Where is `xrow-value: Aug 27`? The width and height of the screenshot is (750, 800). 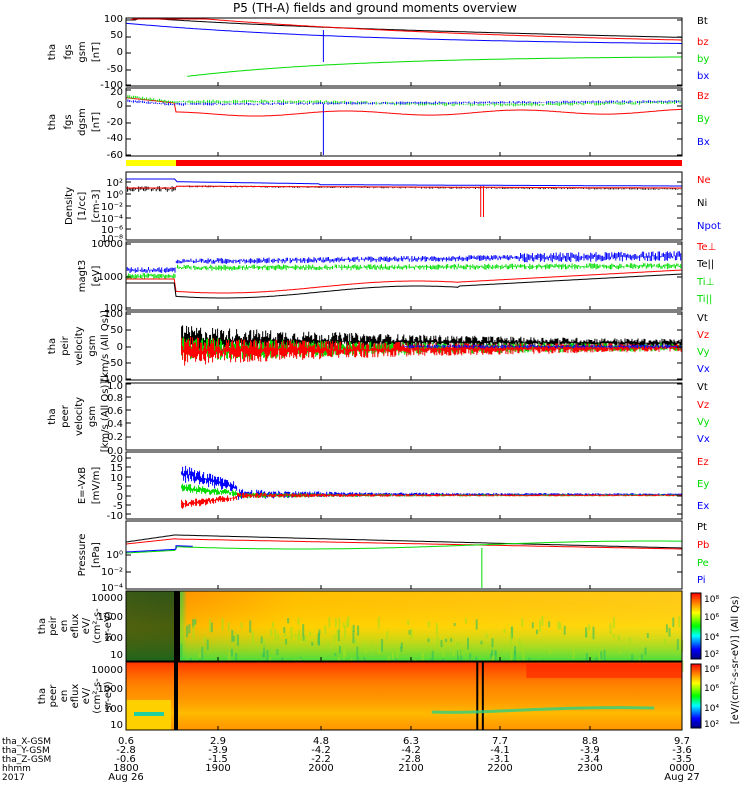 xrow-value: Aug 27 is located at coordinates (681, 777).